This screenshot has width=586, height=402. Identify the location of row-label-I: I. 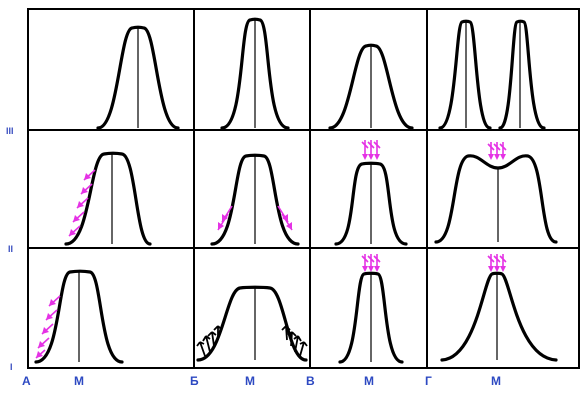
(11, 367).